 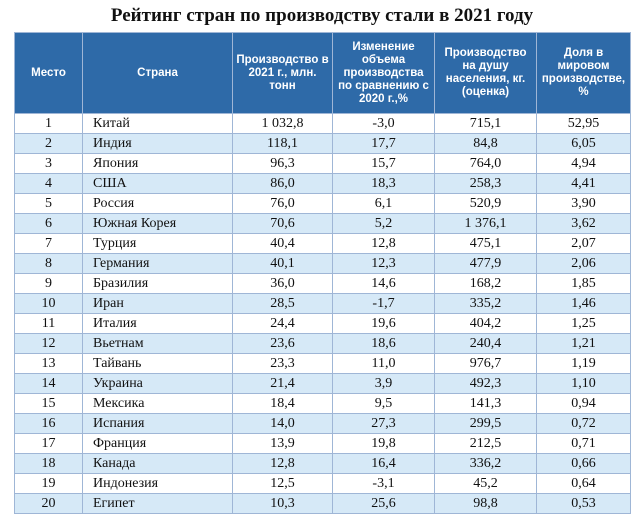 What do you see at coordinates (485, 323) in the screenshot?
I see `cell-per-capita: 404,2` at bounding box center [485, 323].